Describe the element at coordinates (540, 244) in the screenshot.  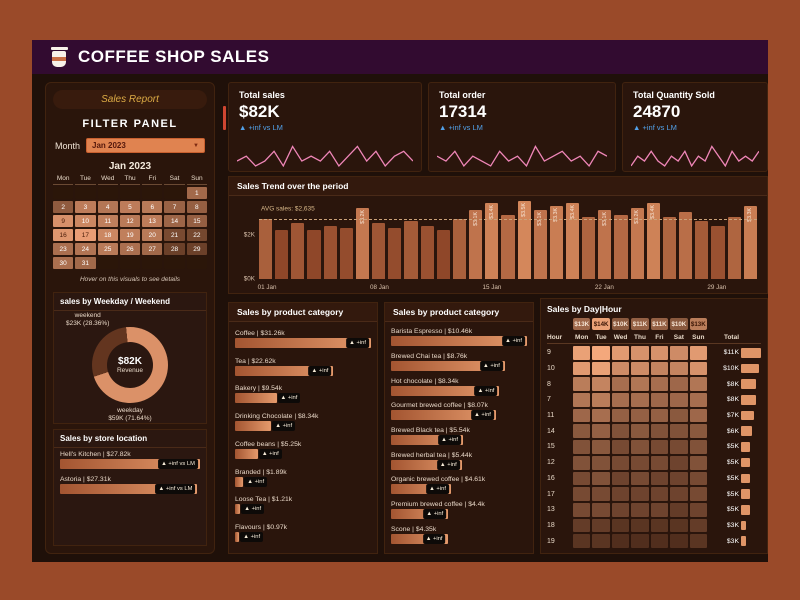
I see `trend-bar-day-18: $3.1K` at that location.